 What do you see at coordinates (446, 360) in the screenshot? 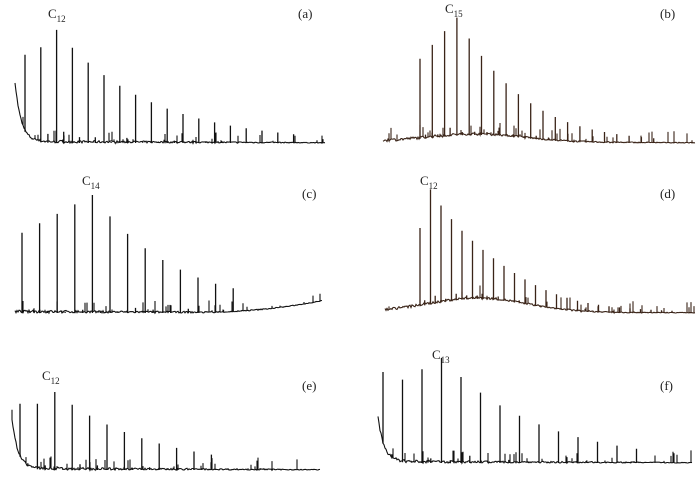
I see `peak-label-sub: 13` at bounding box center [446, 360].